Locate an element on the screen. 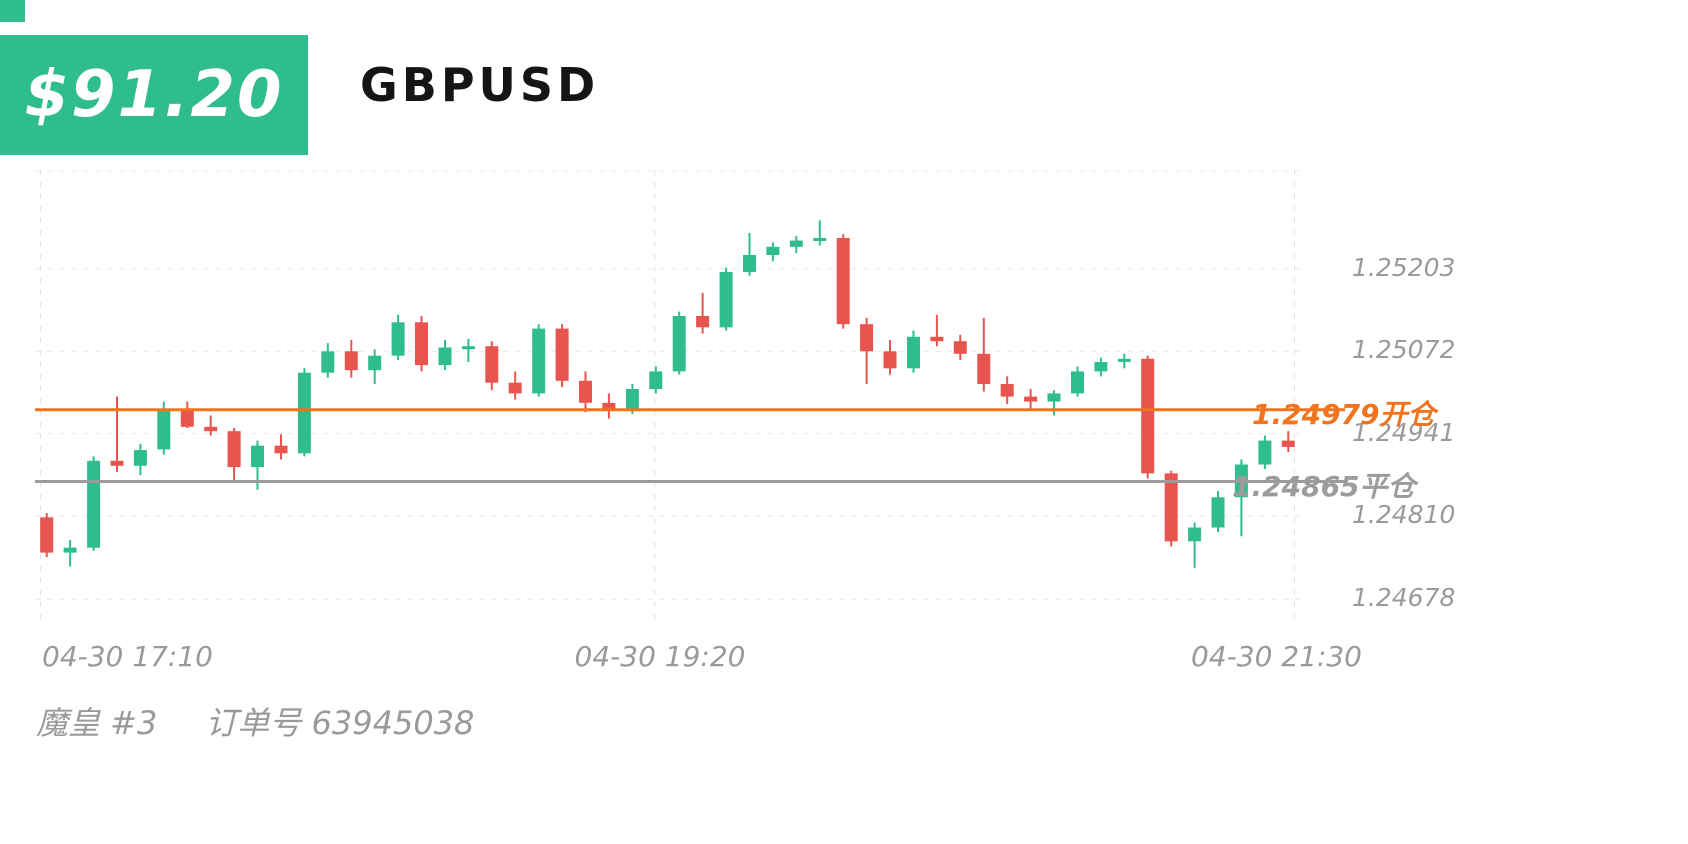 The image size is (1688, 844). symbol-title: GBPUSD is located at coordinates (480, 85).